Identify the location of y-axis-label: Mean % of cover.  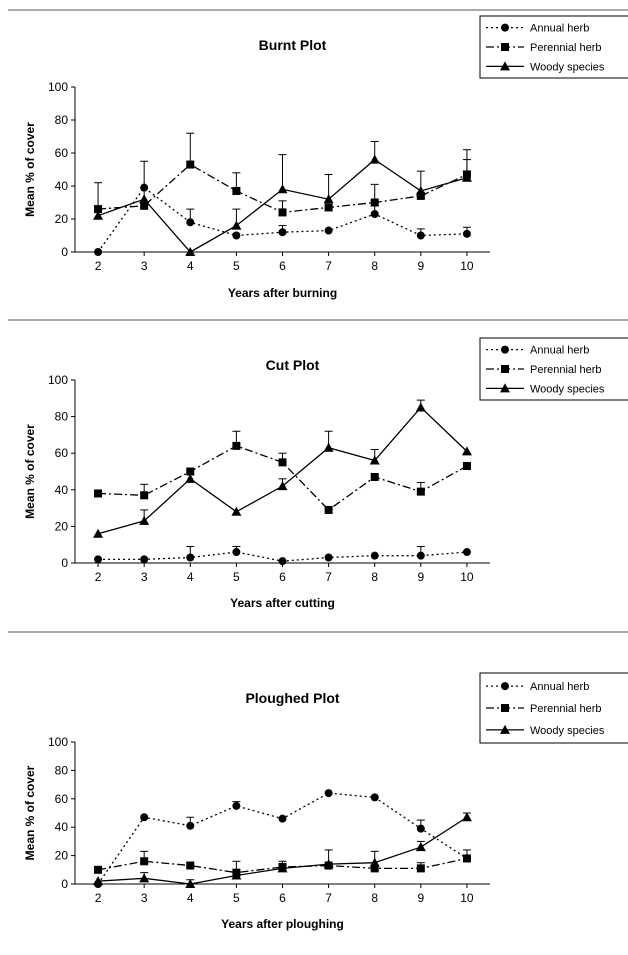
(30, 169).